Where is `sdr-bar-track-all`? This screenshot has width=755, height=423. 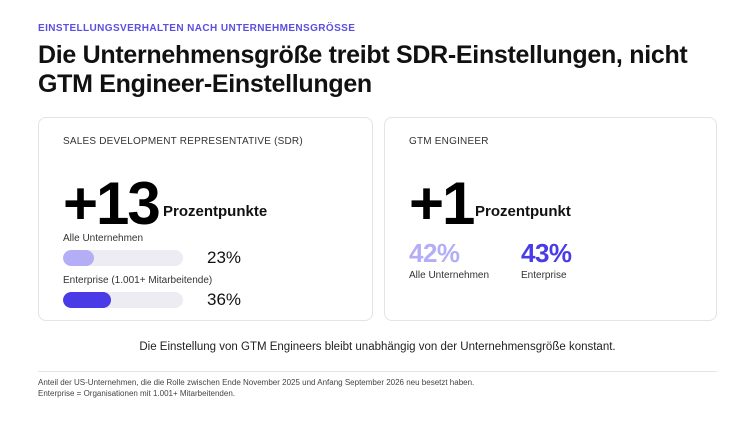
sdr-bar-track-all is located at coordinates (123, 258).